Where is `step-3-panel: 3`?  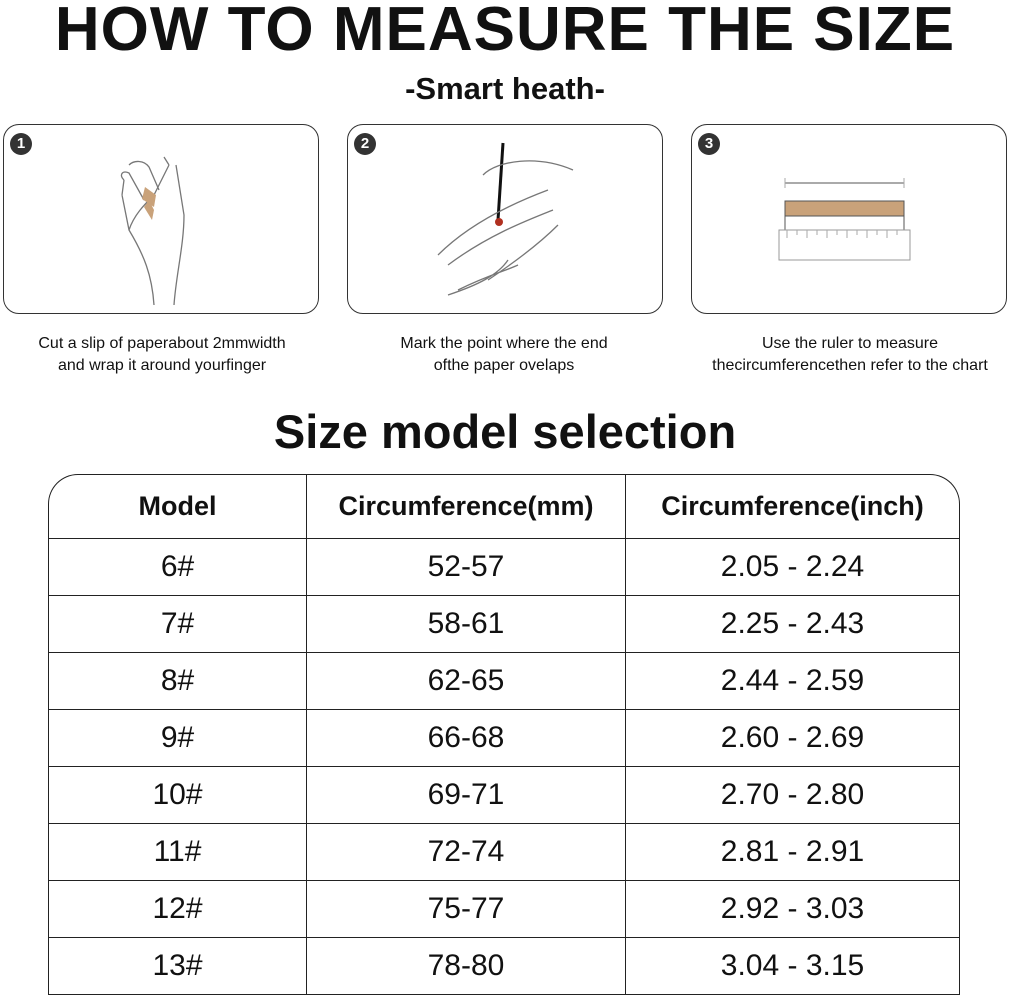
step-3-panel: 3 is located at coordinates (849, 219).